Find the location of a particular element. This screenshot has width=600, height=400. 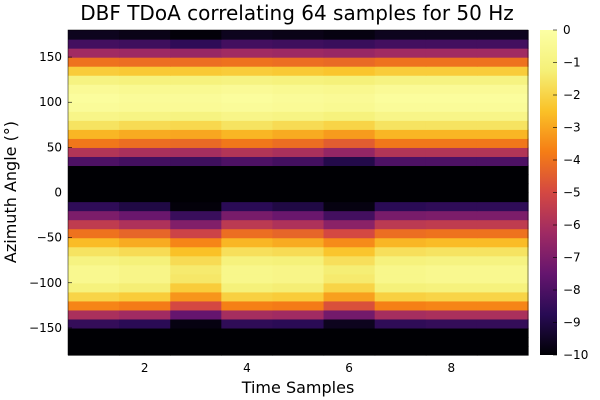

x-tick-label: 4 is located at coordinates (247, 368).